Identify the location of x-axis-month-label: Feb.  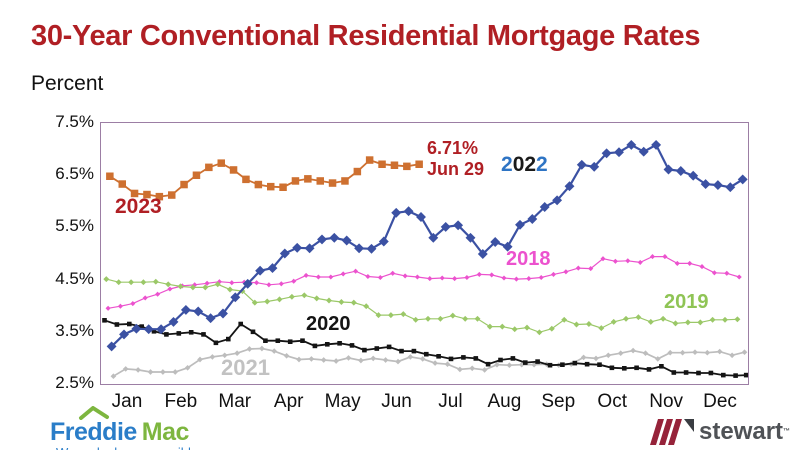
(181, 401).